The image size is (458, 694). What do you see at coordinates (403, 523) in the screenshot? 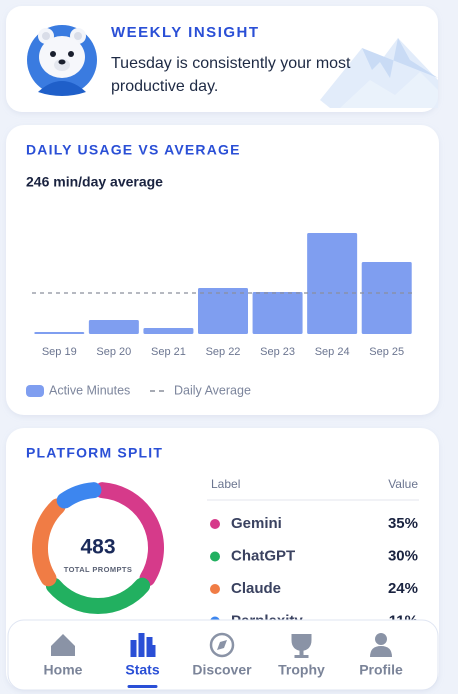
I see `platform-value: 35%` at bounding box center [403, 523].